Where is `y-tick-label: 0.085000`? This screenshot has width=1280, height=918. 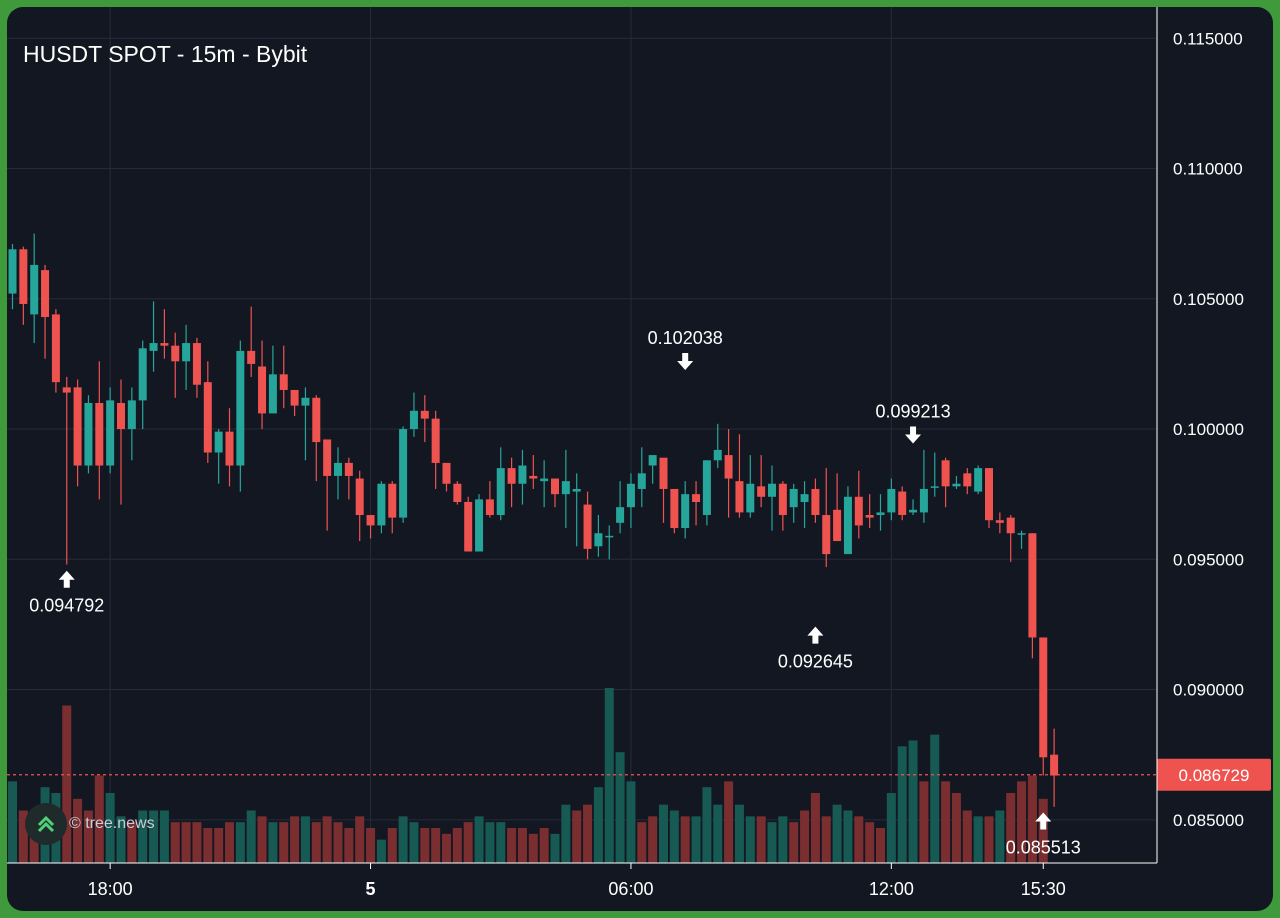
y-tick-label: 0.085000 is located at coordinates (1208, 820).